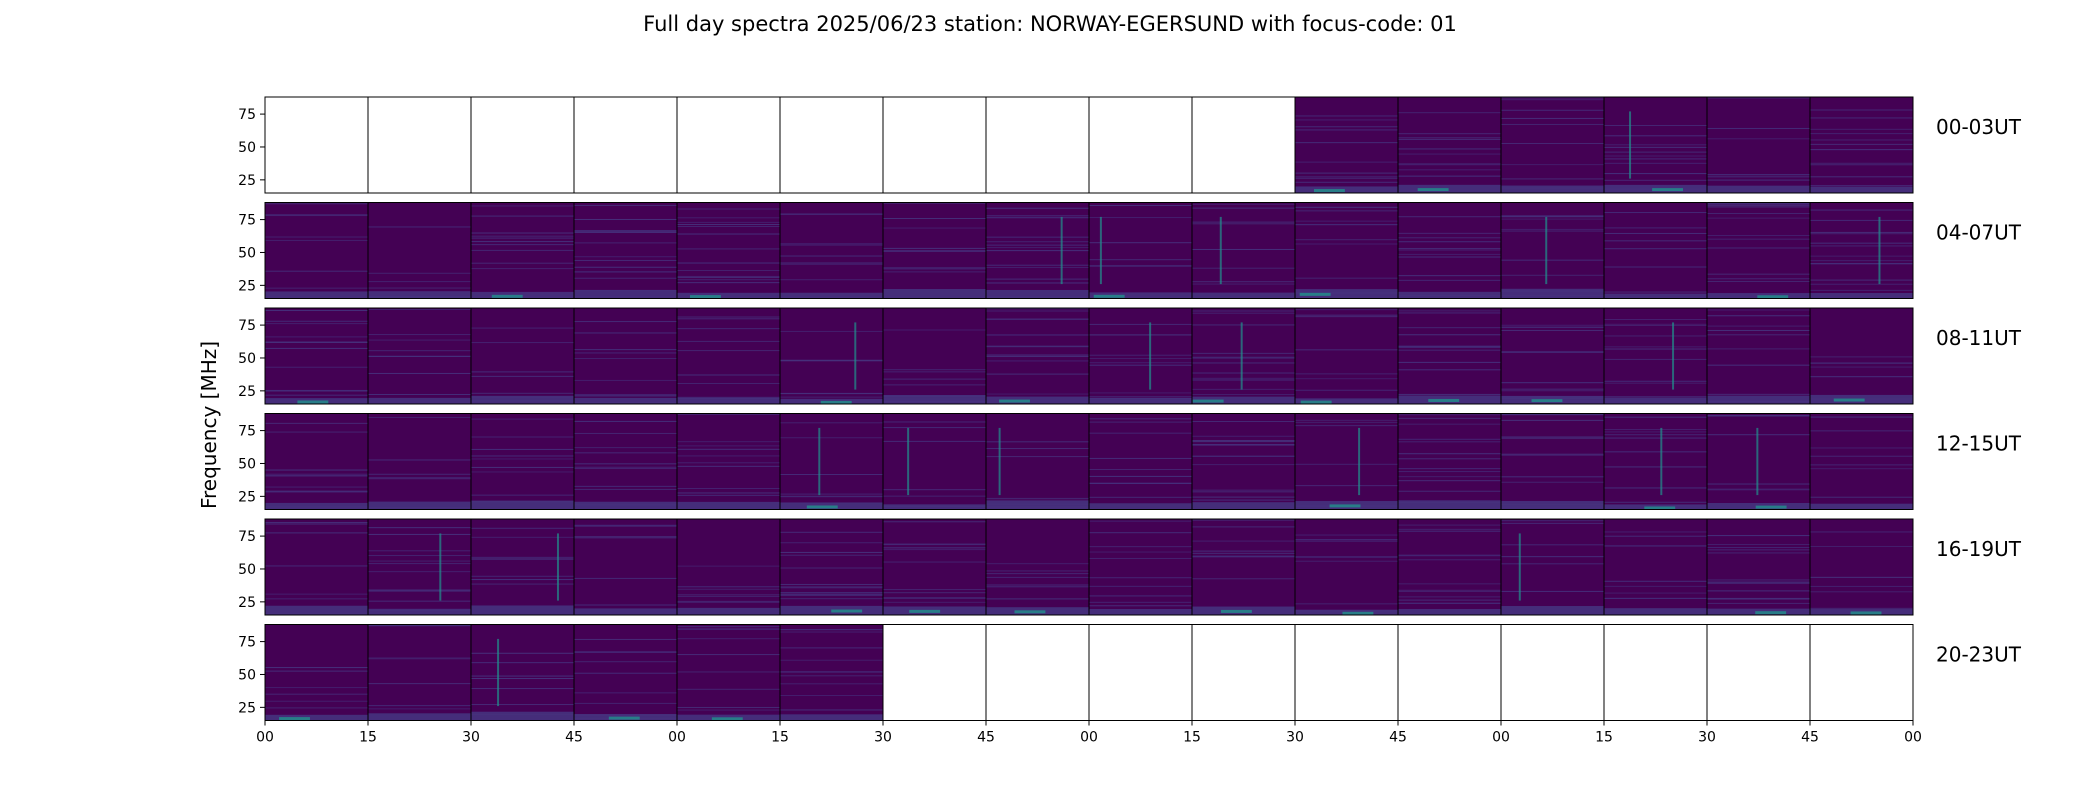 This screenshot has height=800, width=2100. I want to click on panel-frame, so click(1861, 250).